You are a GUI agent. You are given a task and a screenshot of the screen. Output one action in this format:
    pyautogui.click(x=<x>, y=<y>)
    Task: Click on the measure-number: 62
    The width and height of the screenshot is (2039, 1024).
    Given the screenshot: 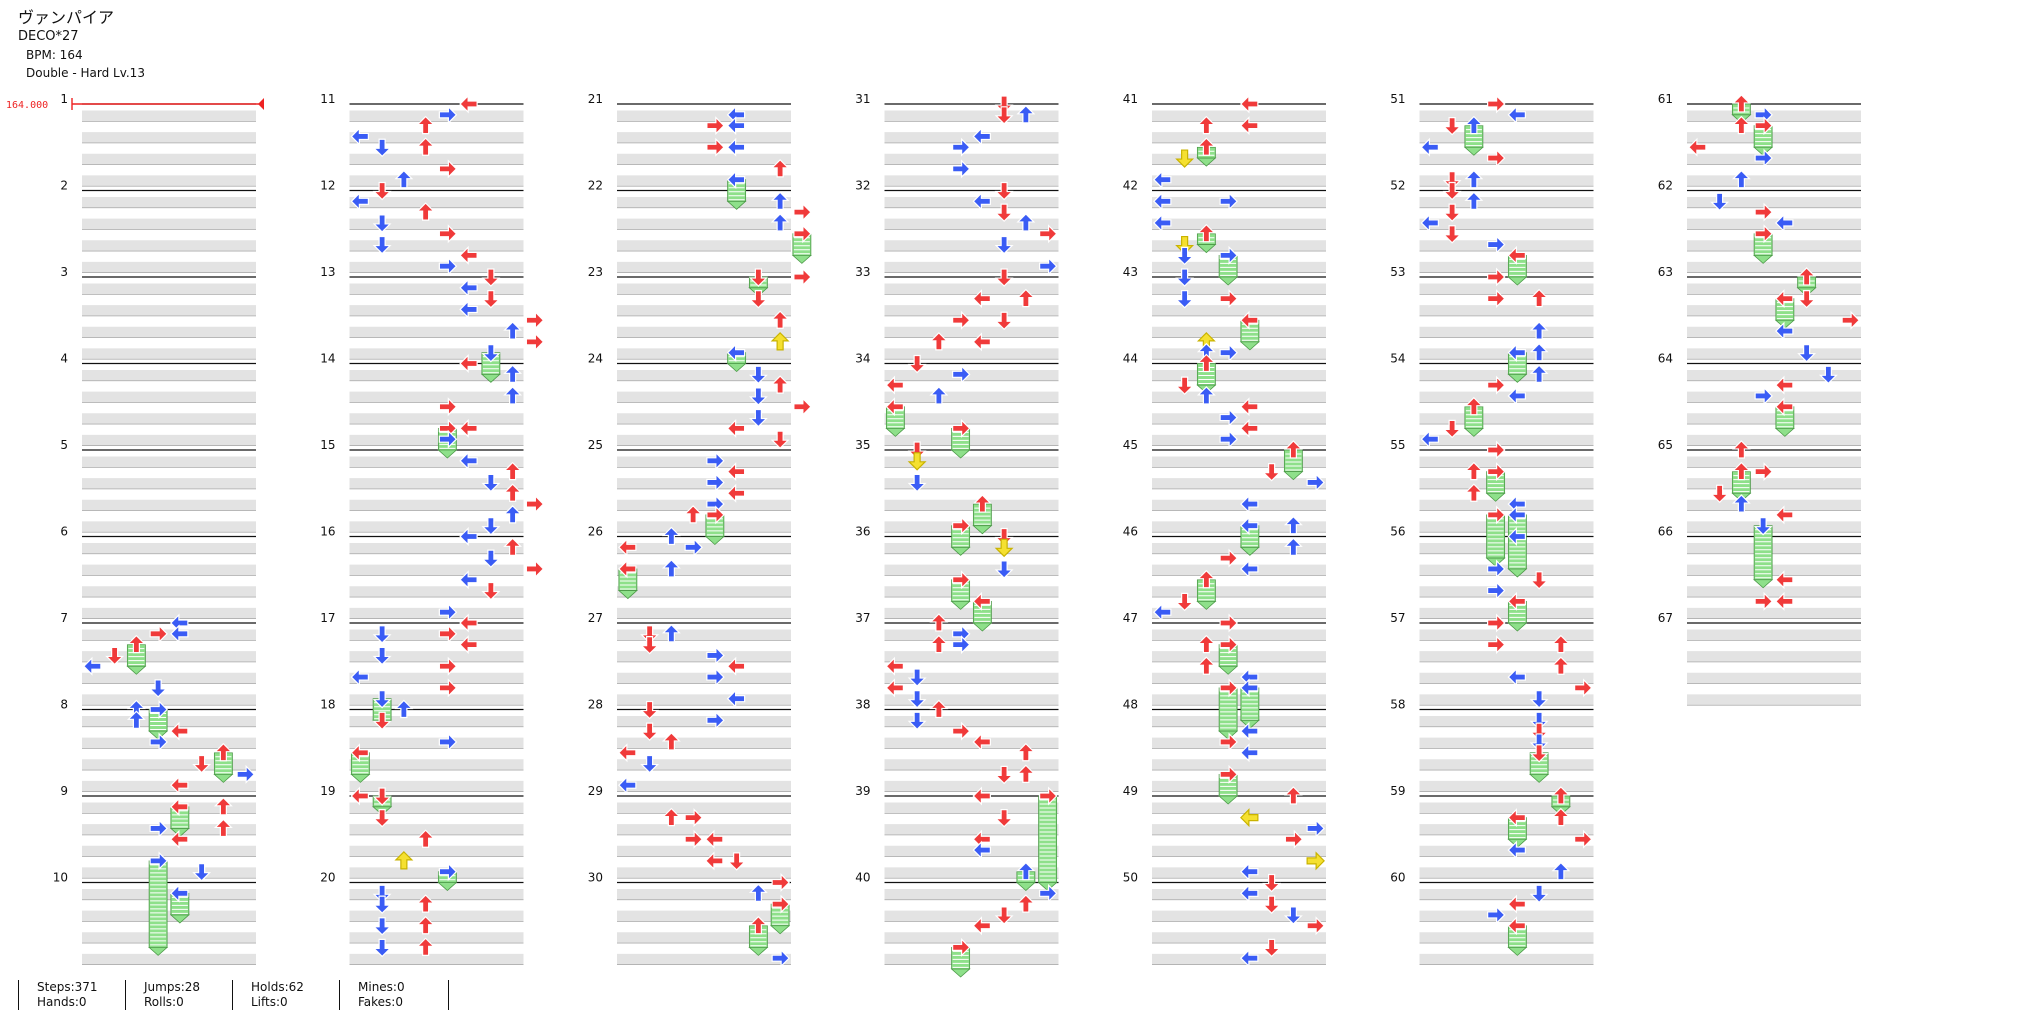 What is the action you would take?
    pyautogui.click(x=1665, y=186)
    